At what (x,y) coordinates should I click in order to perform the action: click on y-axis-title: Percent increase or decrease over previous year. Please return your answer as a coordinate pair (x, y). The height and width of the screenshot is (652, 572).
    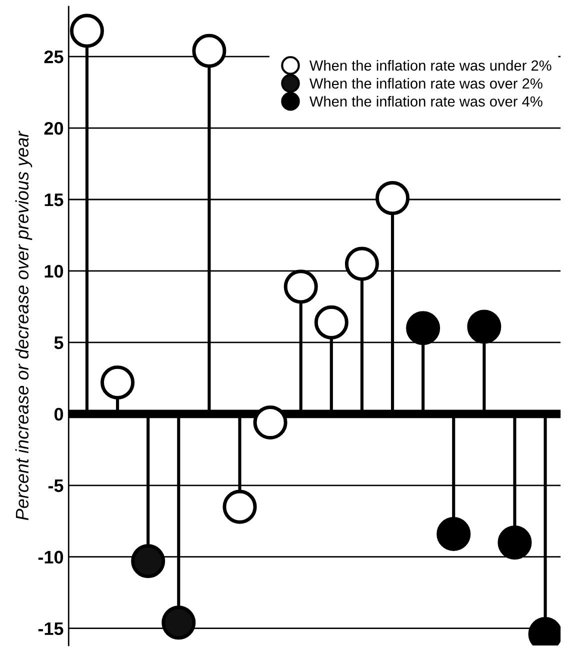
    Looking at the image, I should click on (23, 325).